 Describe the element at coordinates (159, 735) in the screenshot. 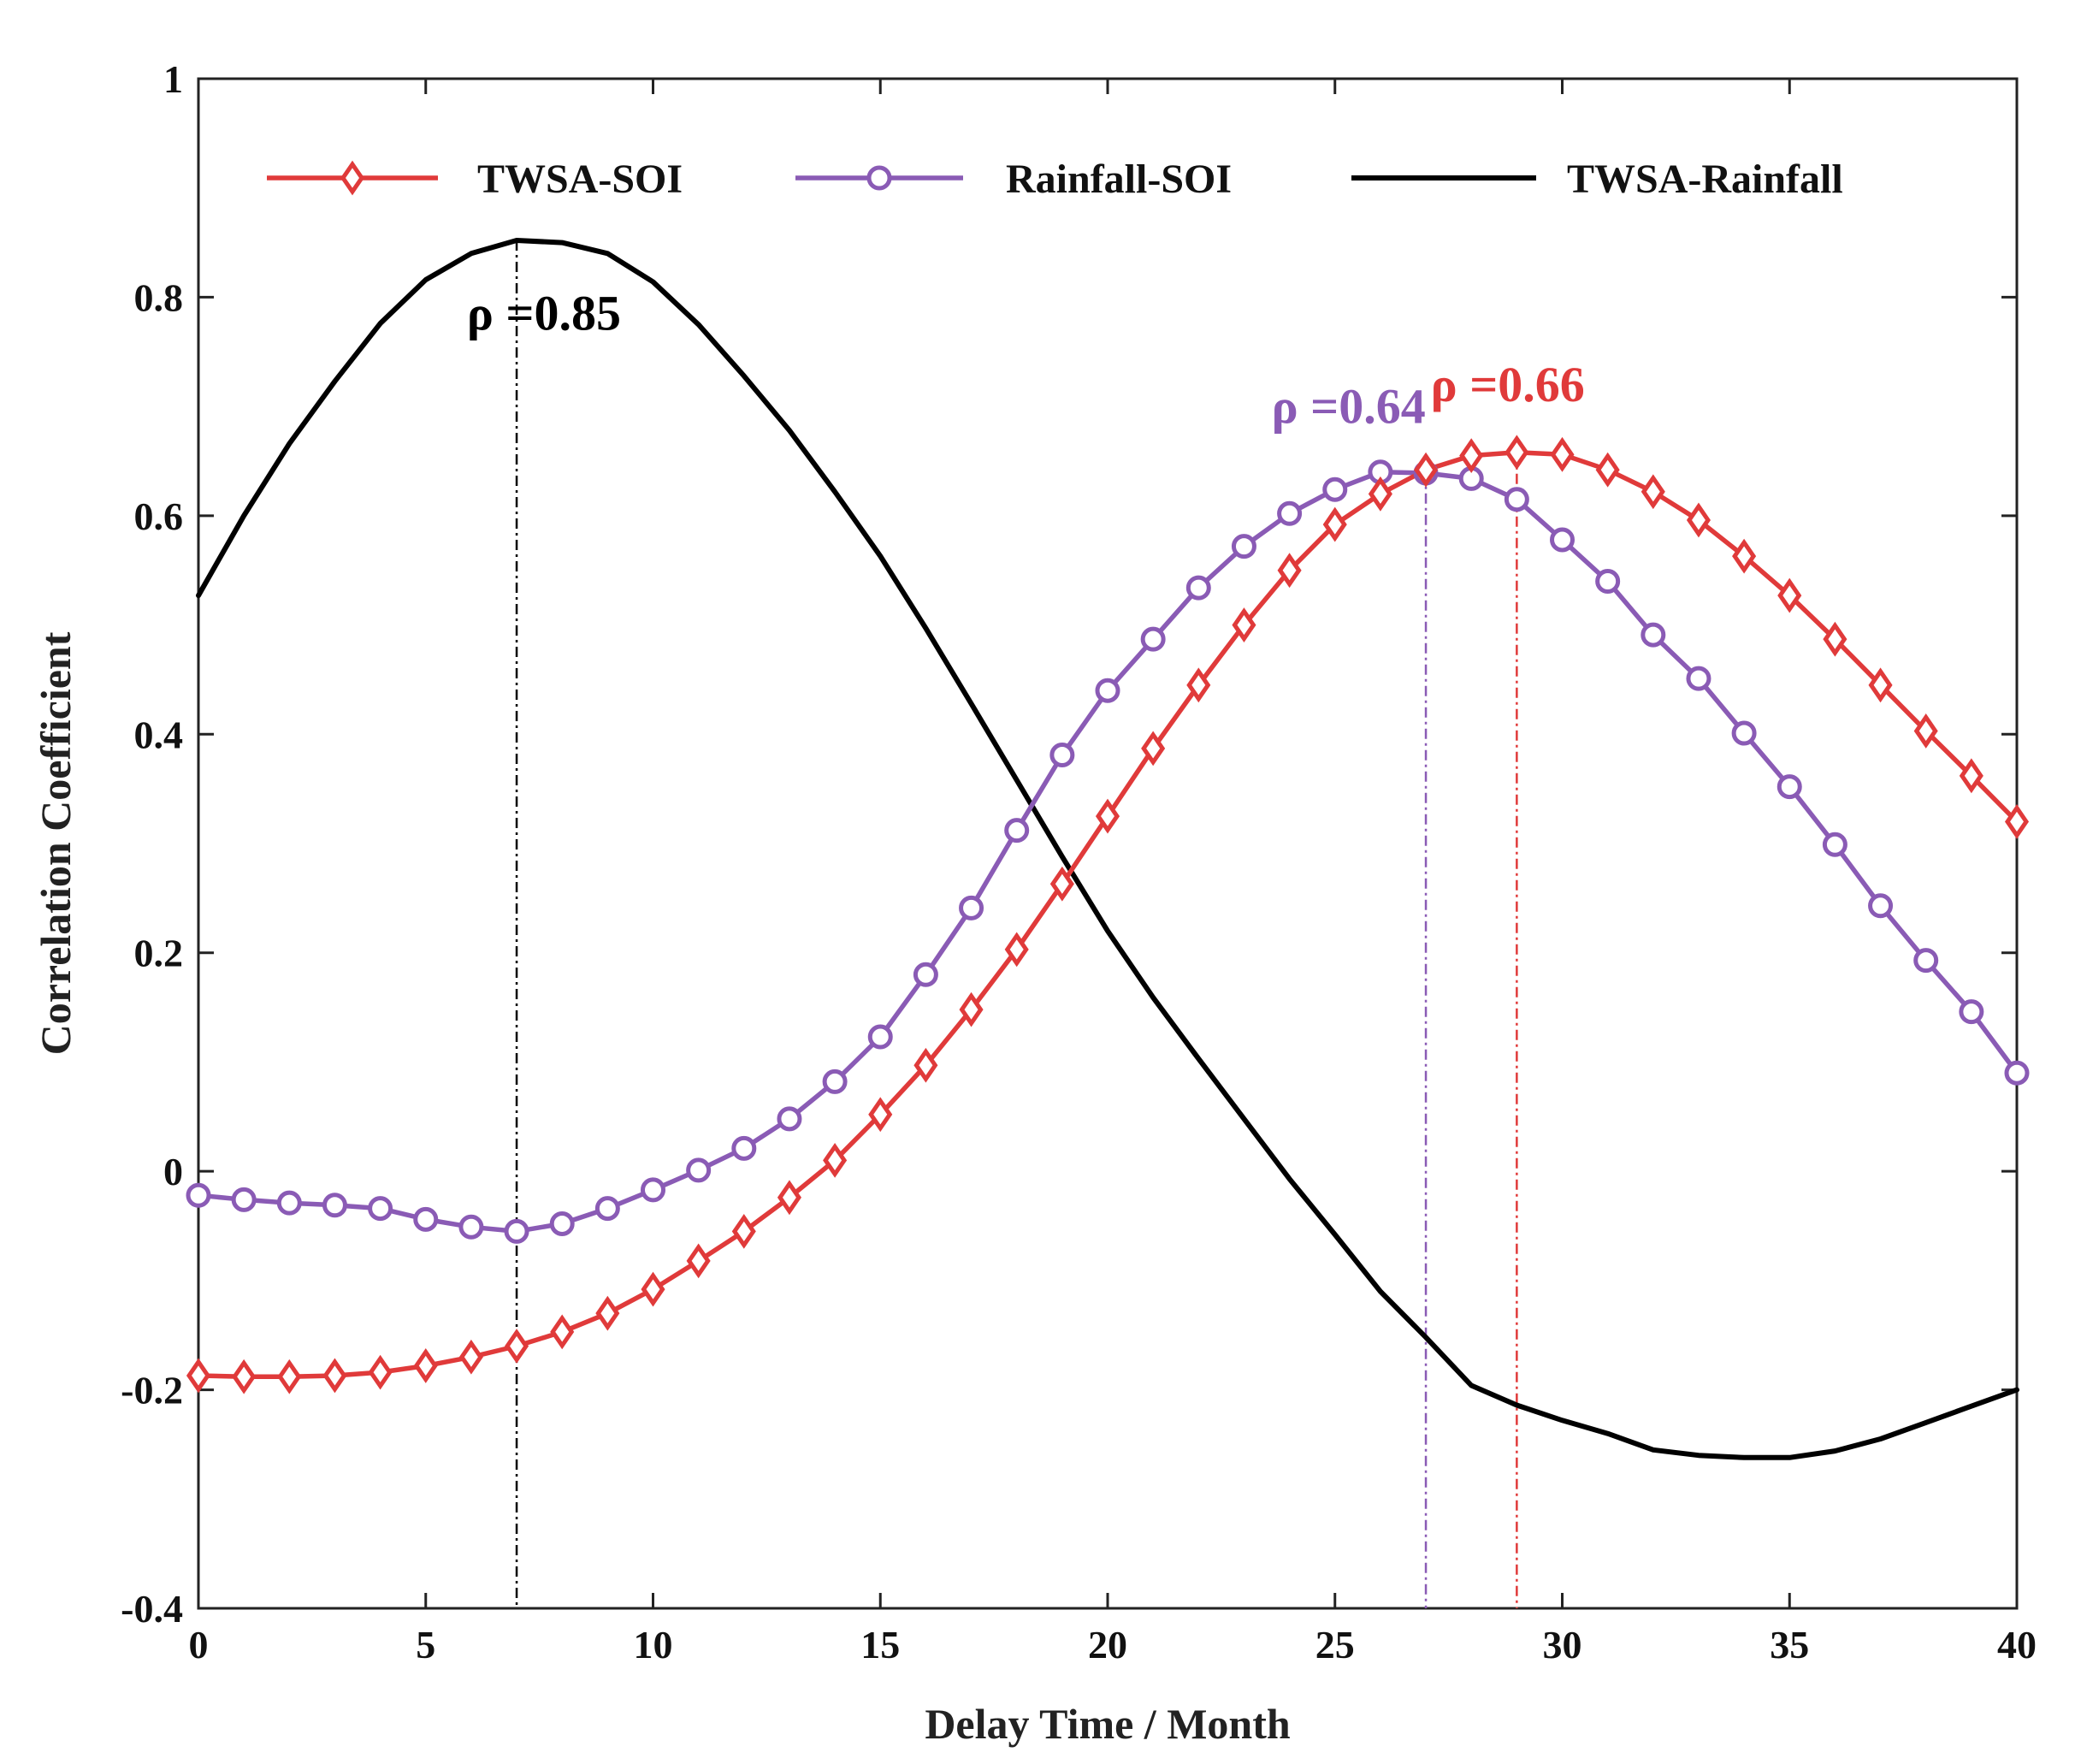

I see `y-tick-label: 0.4` at that location.